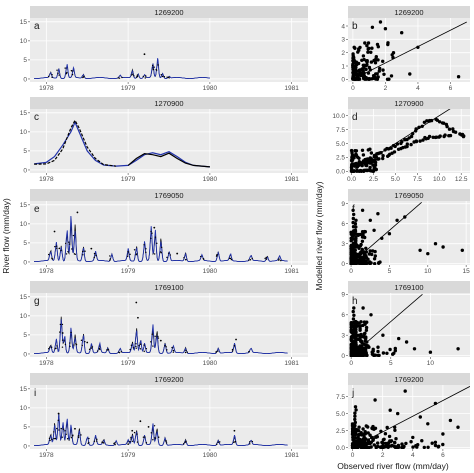  I want to click on y-tick-label-j: 2.5, so click(340, 431).